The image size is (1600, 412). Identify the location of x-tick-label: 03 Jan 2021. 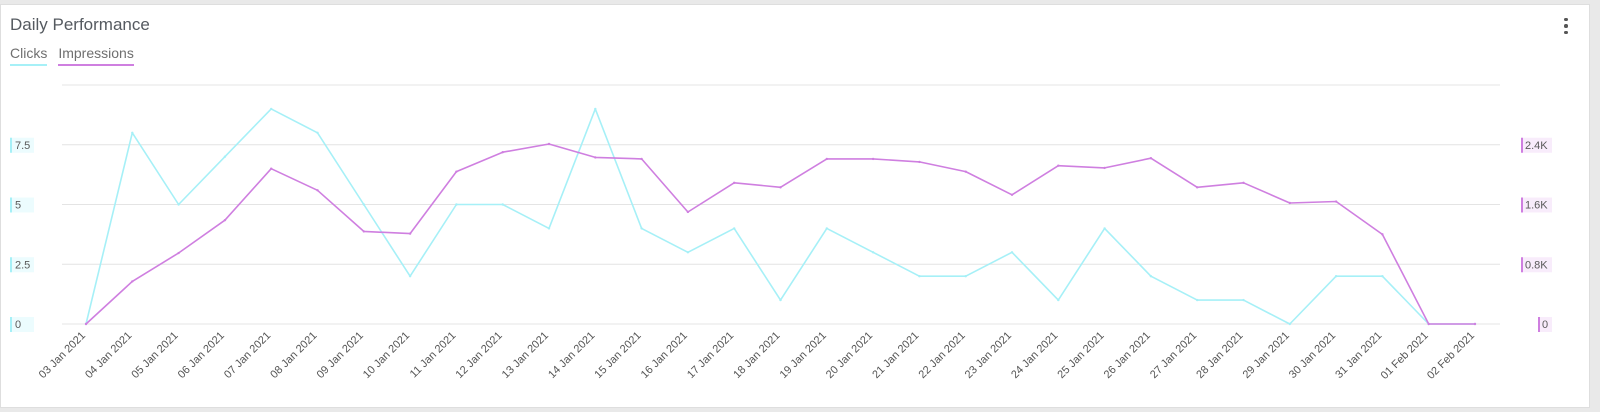
(62, 355).